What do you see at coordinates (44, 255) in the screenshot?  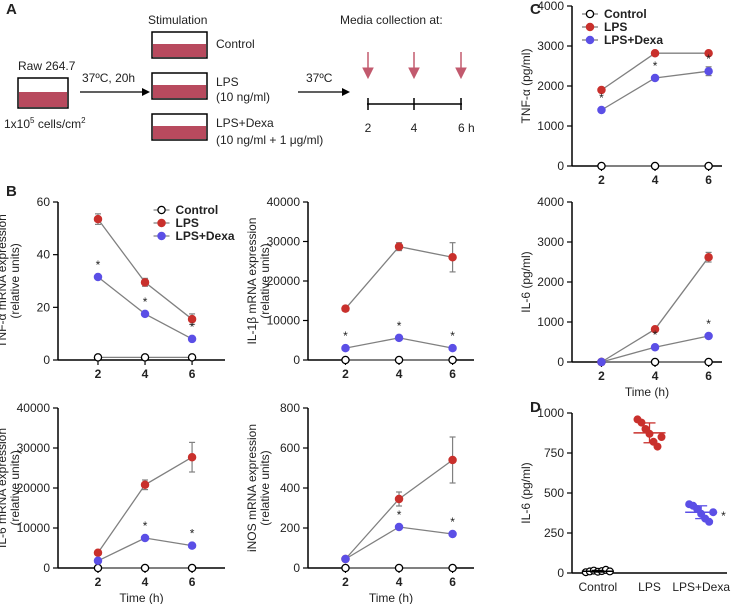 I see `y-tick-label: 40` at bounding box center [44, 255].